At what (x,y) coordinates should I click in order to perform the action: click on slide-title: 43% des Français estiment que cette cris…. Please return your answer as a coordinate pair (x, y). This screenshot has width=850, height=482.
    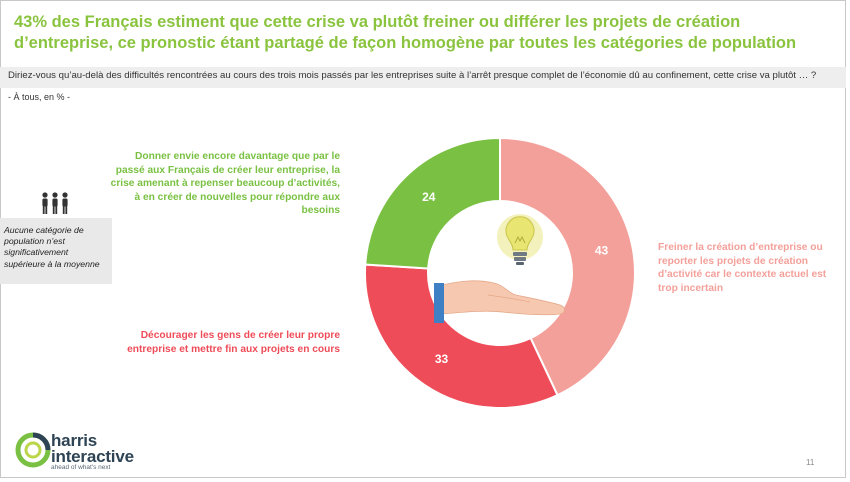
    Looking at the image, I should click on (405, 32).